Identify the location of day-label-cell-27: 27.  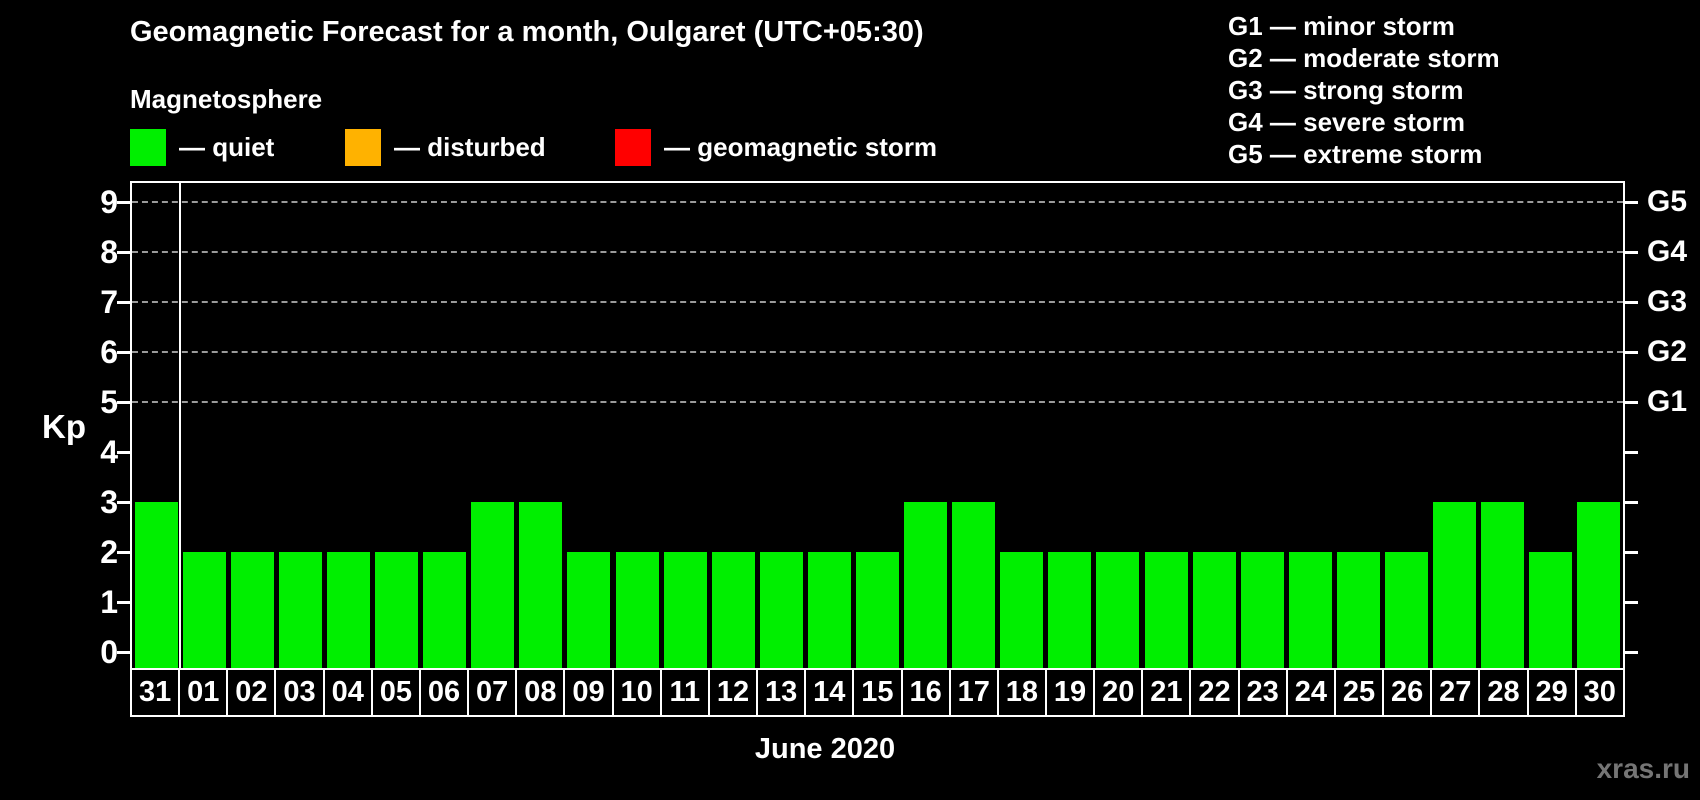
(1455, 692).